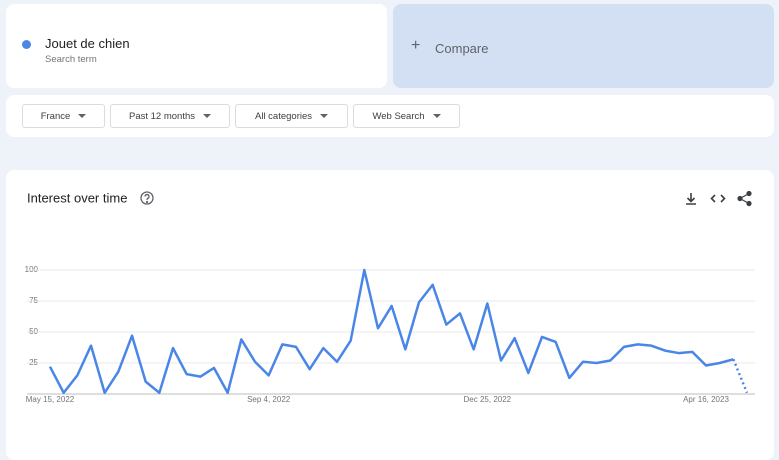 This screenshot has width=779, height=460. Describe the element at coordinates (744, 198) in the screenshot. I see `share-icon` at that location.